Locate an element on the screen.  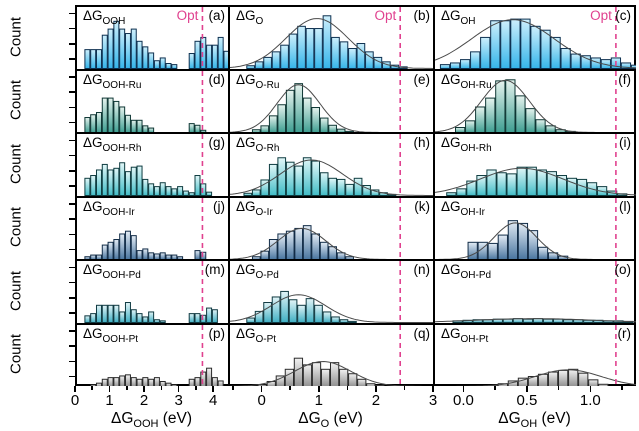
panel-title: ΔGO-Pt is located at coordinates (256, 336).